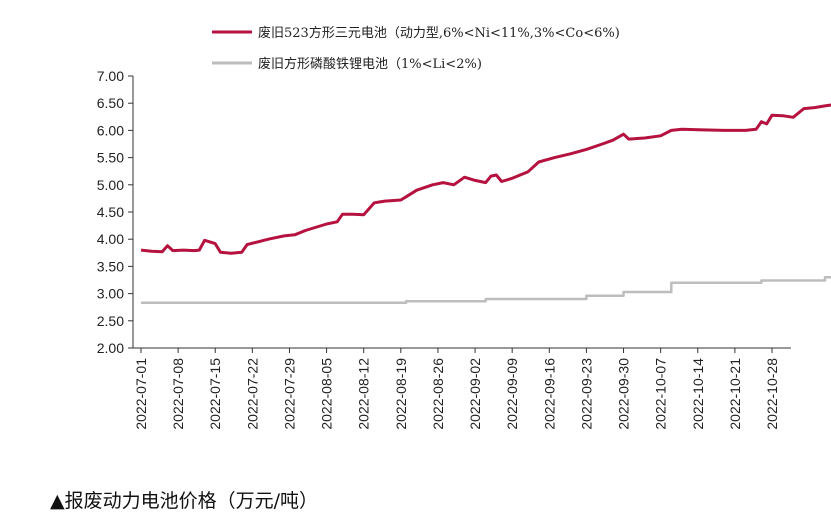 This screenshot has height=528, width=831. Describe the element at coordinates (438, 394) in the screenshot. I see `x-tick-label: 2022-08-26` at that location.